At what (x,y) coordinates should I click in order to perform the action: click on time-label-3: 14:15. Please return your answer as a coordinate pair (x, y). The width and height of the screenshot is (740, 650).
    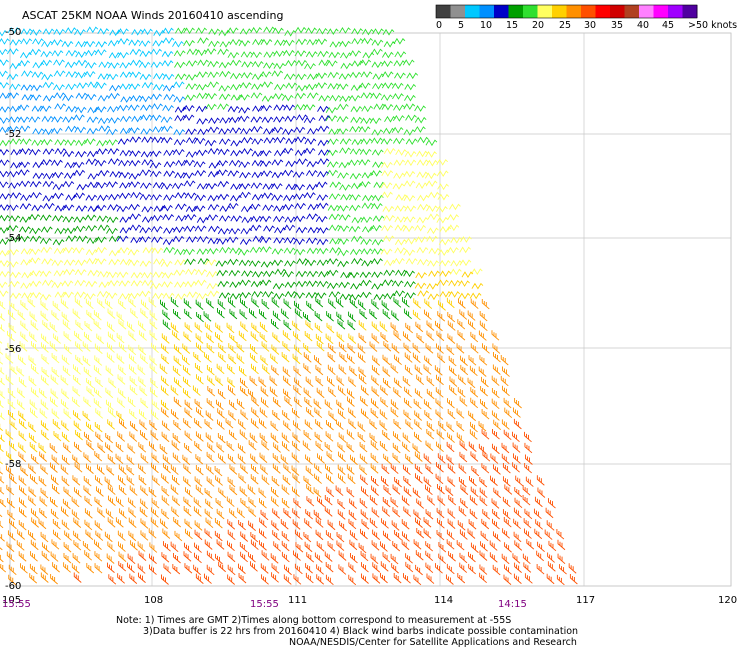
    Looking at the image, I should click on (512, 604).